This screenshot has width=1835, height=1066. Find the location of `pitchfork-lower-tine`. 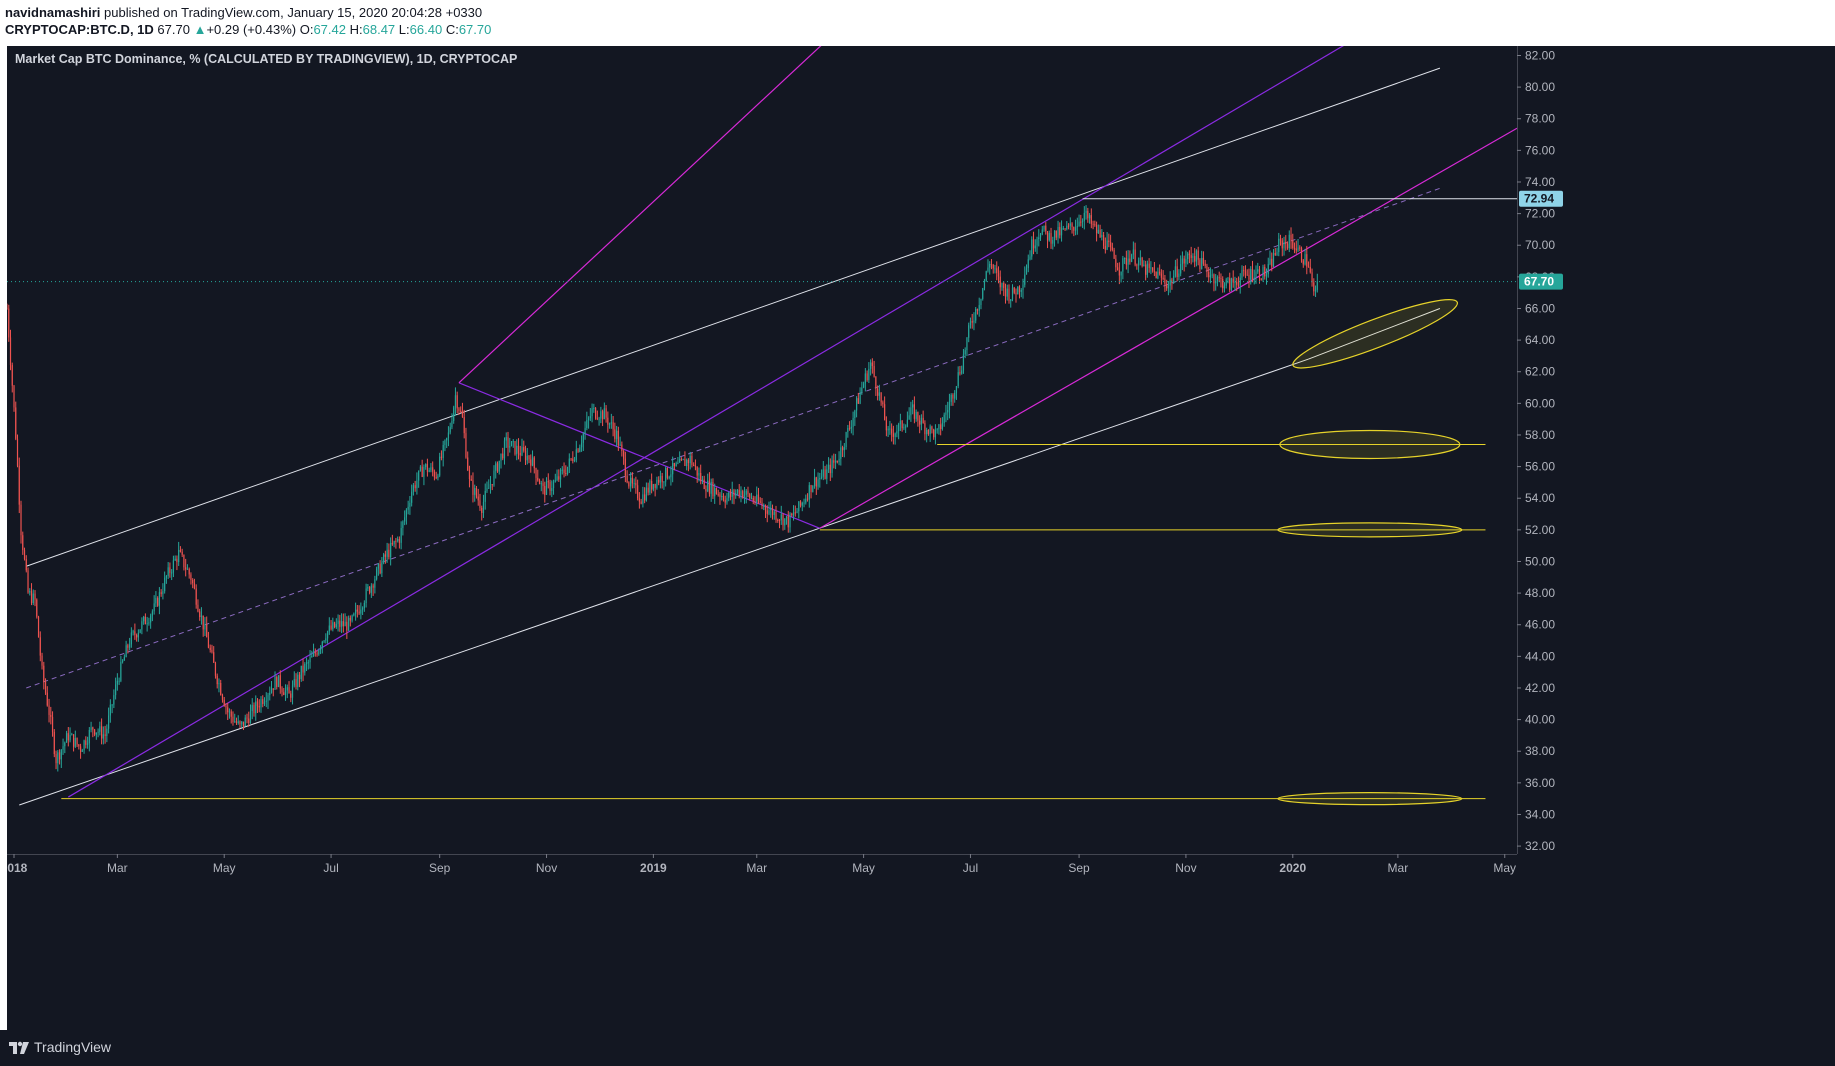

pitchfork-lower-tine is located at coordinates (1168, 328).